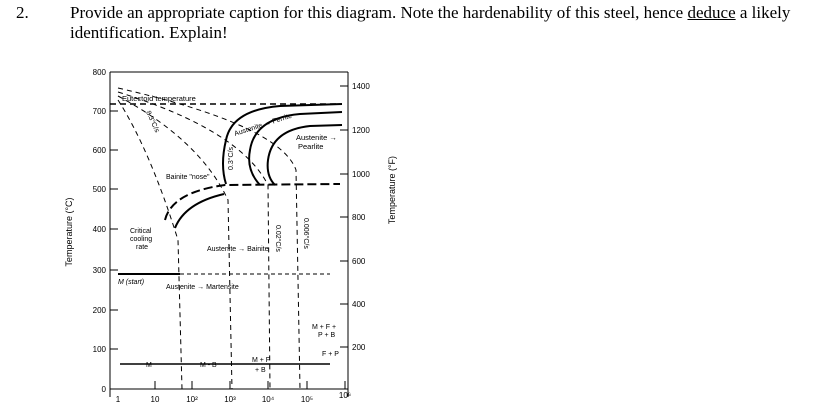 The image size is (838, 415). What do you see at coordinates (252, 202) in the screenshot?
I see `bainite-nose-curve` at bounding box center [252, 202].